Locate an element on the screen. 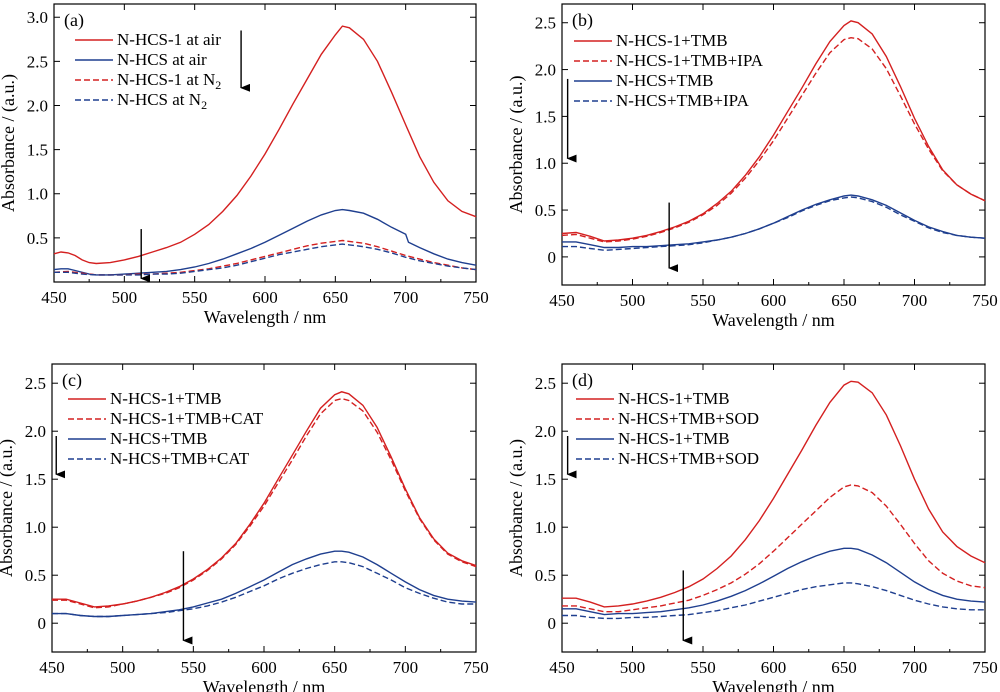 The width and height of the screenshot is (1000, 692). legend-entry: N-HCS-1 at air is located at coordinates (169, 39).